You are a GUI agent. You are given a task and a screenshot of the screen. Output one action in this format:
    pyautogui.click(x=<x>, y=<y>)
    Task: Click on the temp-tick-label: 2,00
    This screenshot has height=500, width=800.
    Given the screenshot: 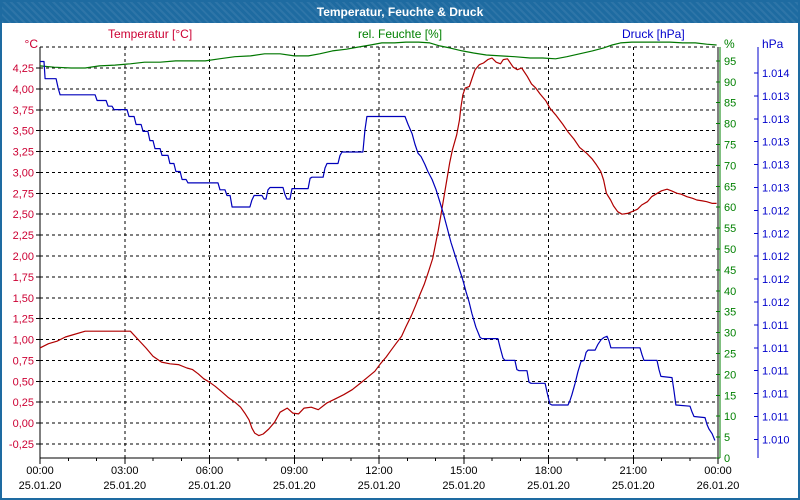 What is the action you would take?
    pyautogui.click(x=23, y=257)
    